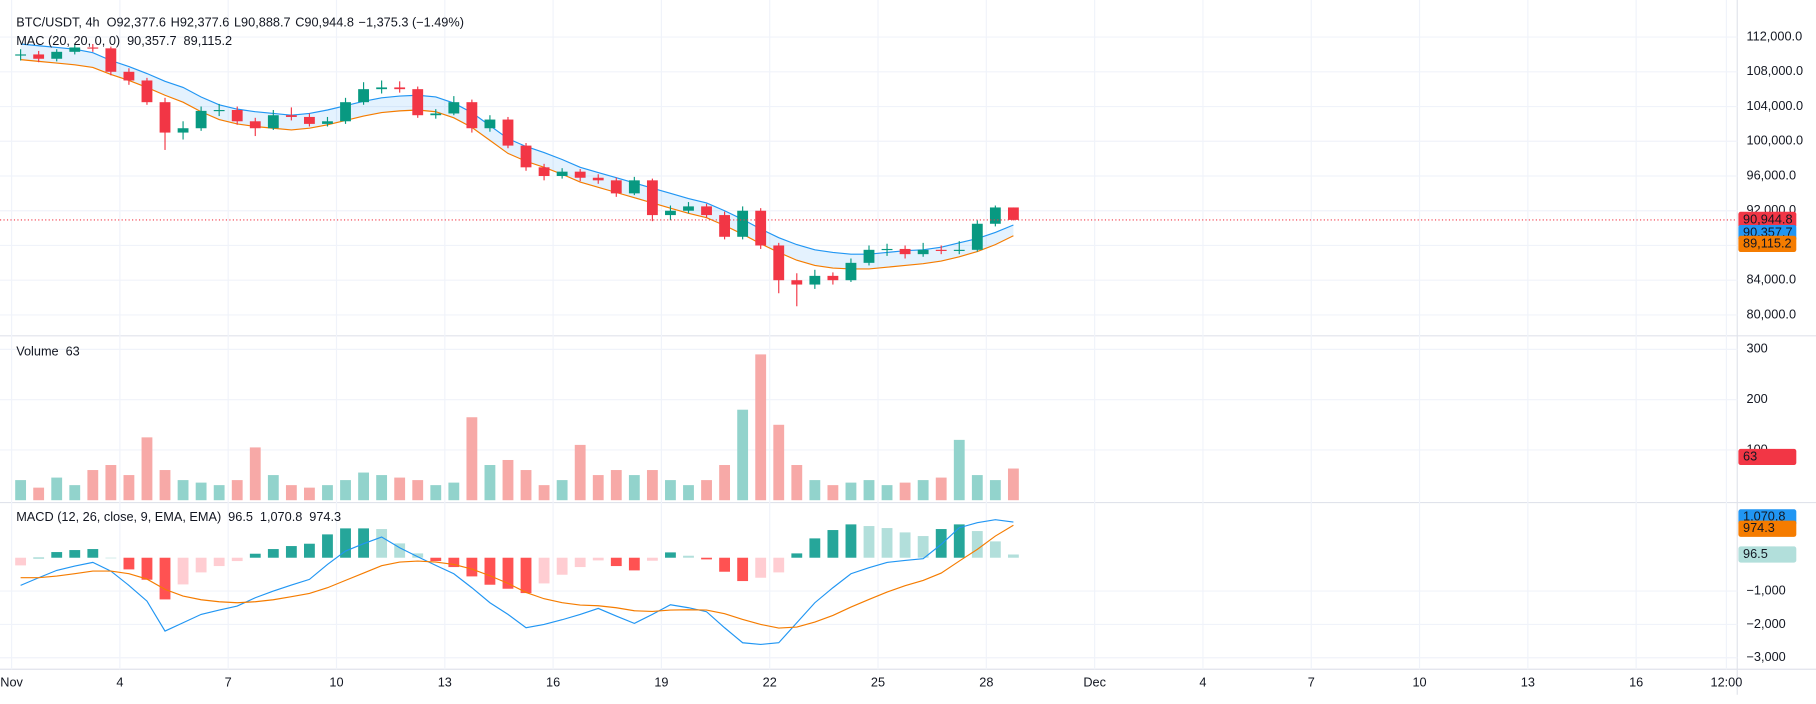  What do you see at coordinates (1757, 348) in the screenshot?
I see `y-tick-label: 300` at bounding box center [1757, 348].